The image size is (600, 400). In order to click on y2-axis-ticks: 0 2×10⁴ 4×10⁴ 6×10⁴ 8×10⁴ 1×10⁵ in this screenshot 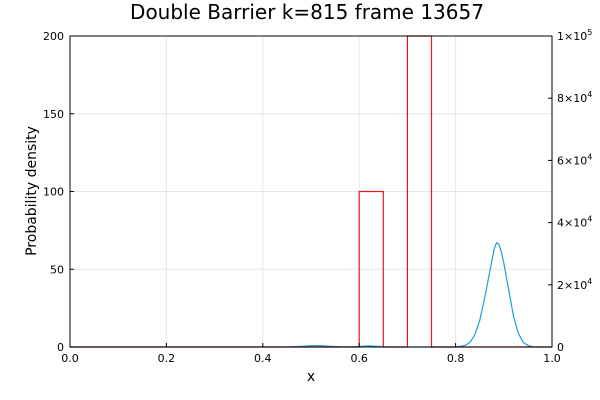, I will do `click(570, 191)`.